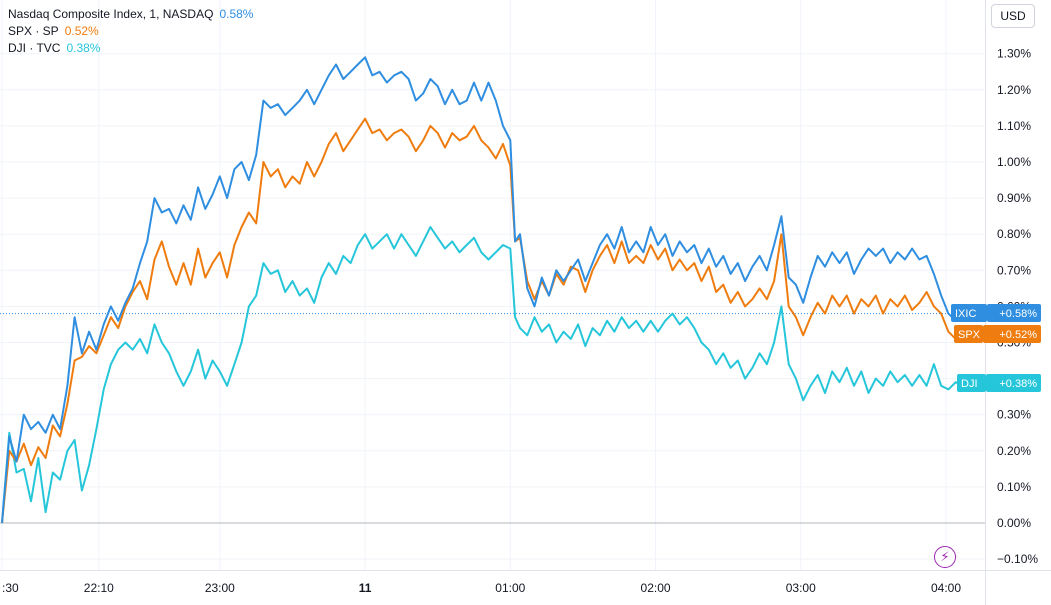 This screenshot has height=605, width=1051. Describe the element at coordinates (1014, 90) in the screenshot. I see `y-tick-label: 1.20%` at that location.